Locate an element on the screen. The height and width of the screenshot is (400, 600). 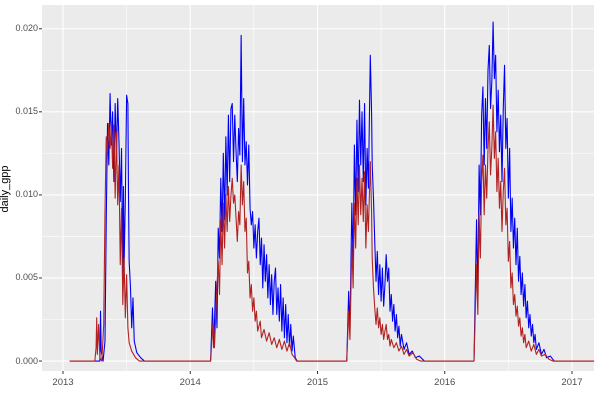
y-tick-label: 0.005 is located at coordinates (26, 277).